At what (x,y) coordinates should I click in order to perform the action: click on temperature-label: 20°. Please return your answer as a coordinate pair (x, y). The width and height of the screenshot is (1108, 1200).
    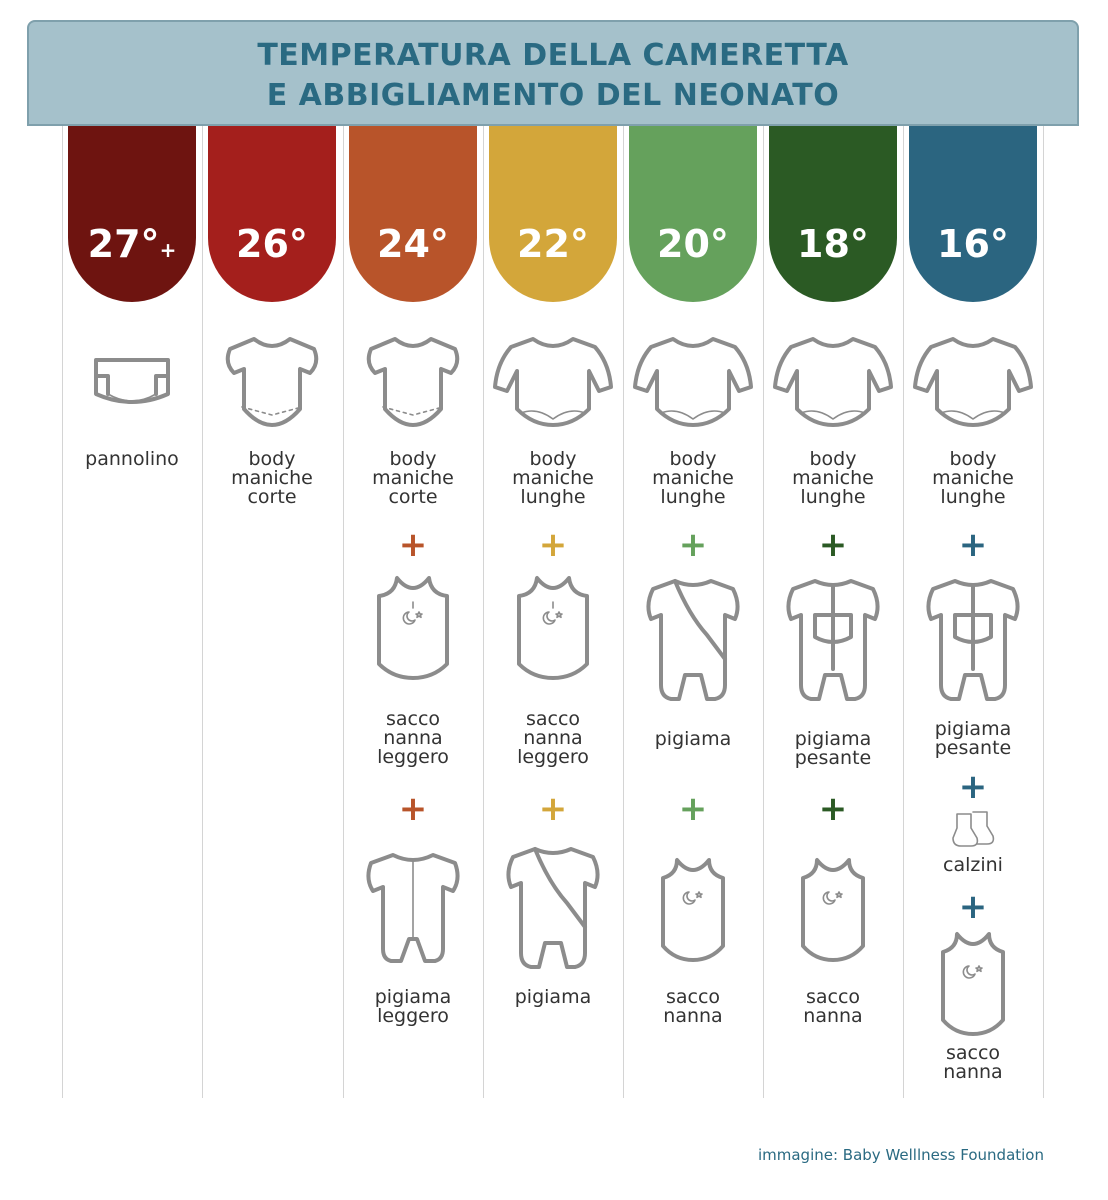
    Looking at the image, I should click on (693, 244).